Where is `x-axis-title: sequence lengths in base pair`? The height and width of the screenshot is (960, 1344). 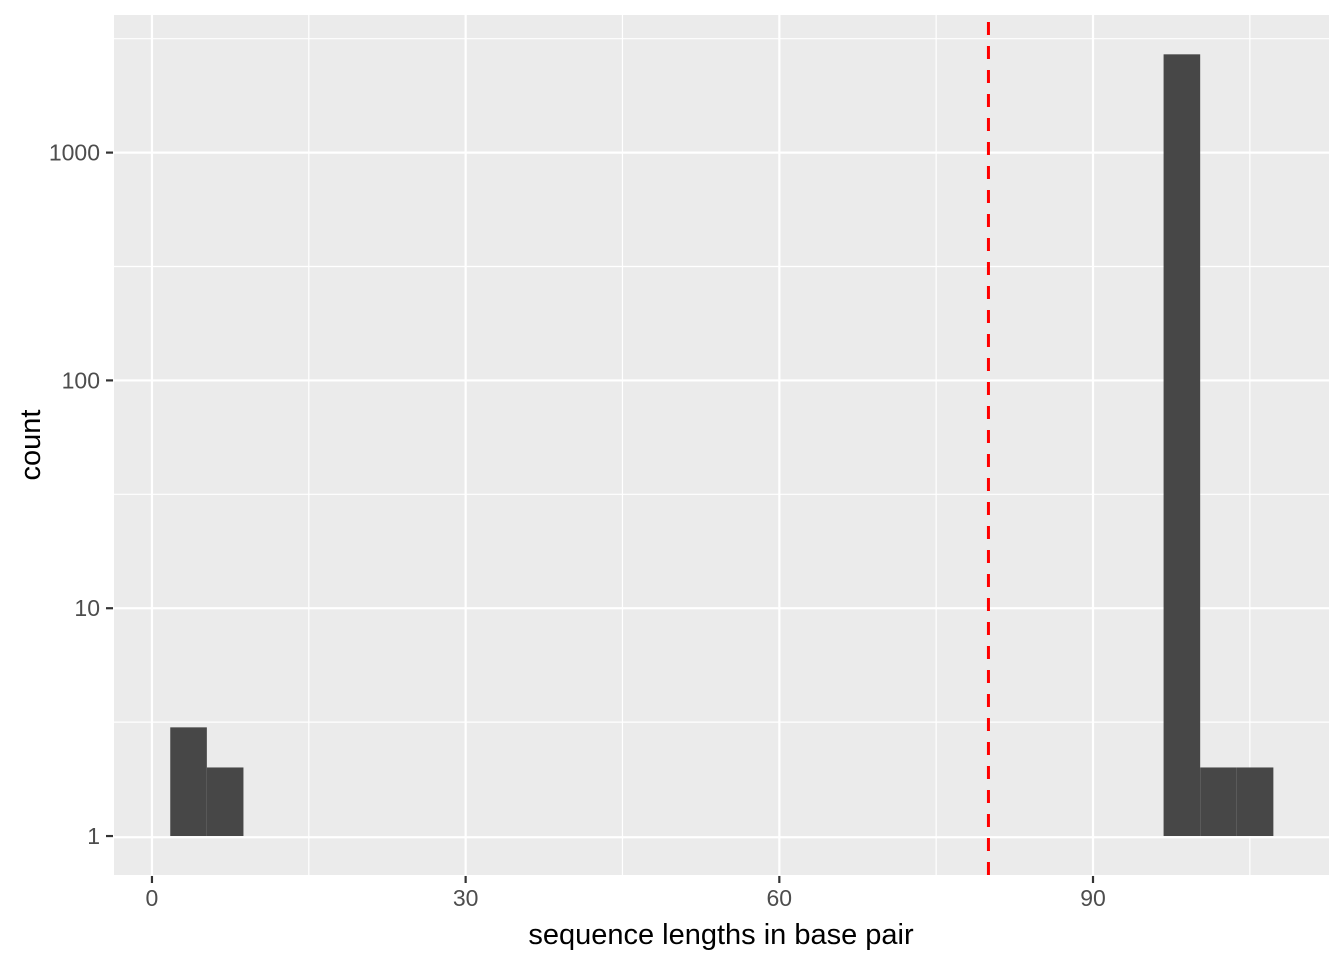
x-axis-title: sequence lengths in base pair is located at coordinates (721, 935).